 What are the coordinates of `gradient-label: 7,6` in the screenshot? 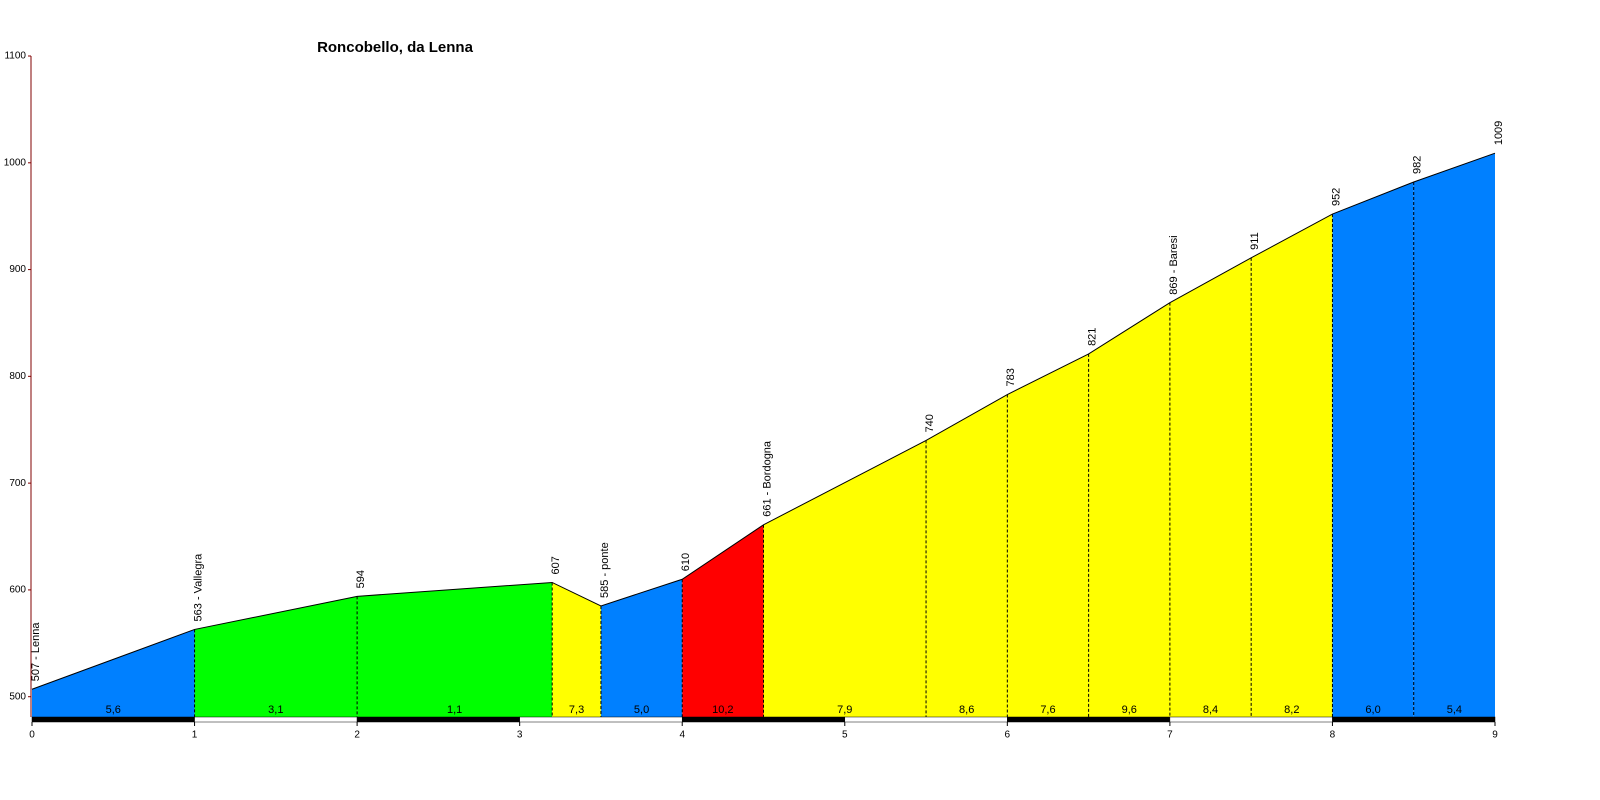 It's located at (1047, 710).